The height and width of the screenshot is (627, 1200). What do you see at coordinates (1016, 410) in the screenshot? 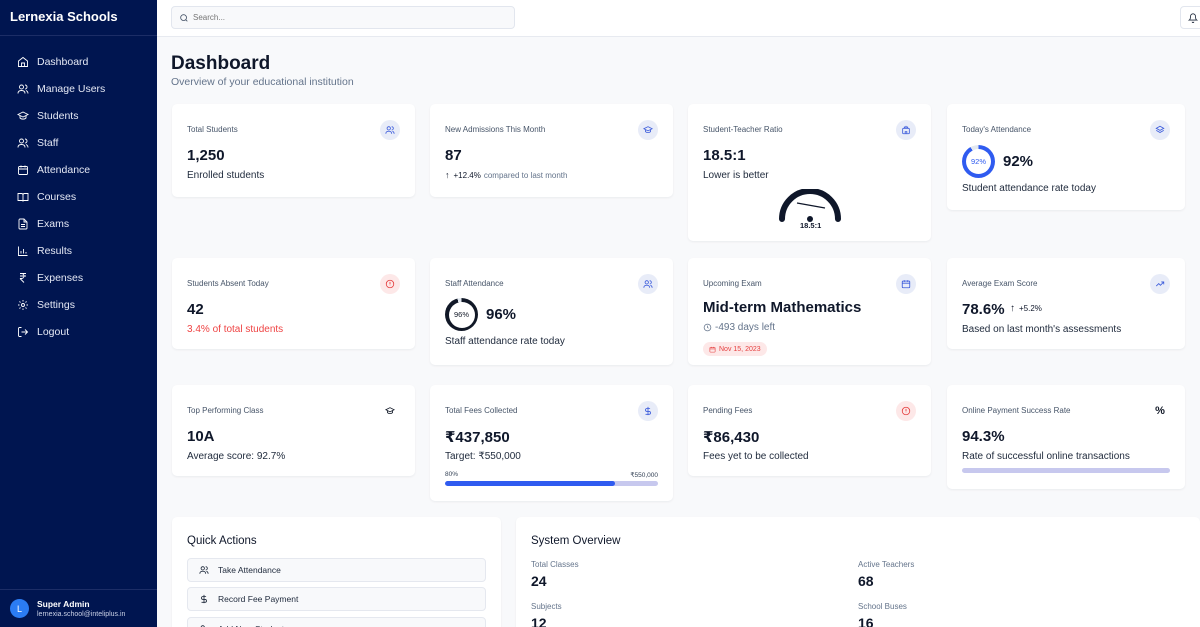
I see `card-label: Online Payment Success Rate` at bounding box center [1016, 410].